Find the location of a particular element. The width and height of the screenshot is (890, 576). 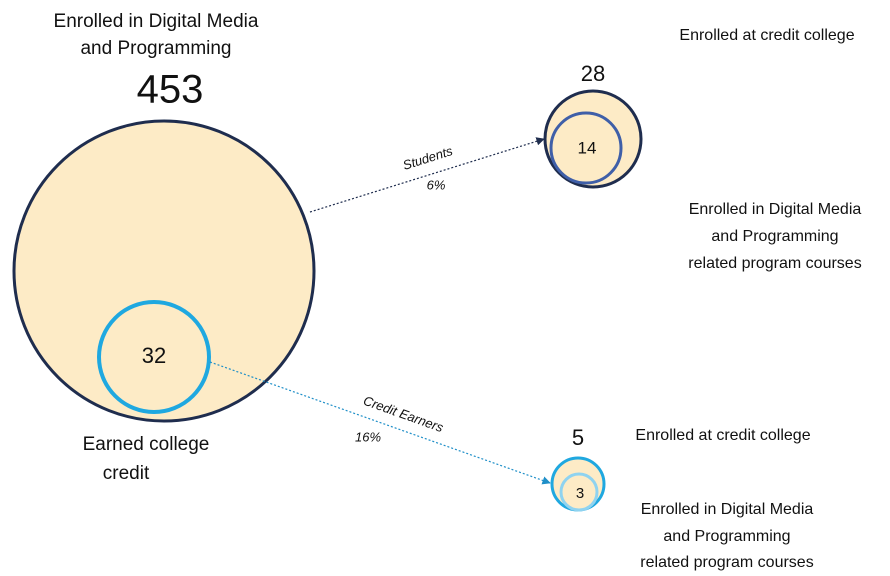

earners-enrolled-label: Enrolled at credit college is located at coordinates (722, 435).